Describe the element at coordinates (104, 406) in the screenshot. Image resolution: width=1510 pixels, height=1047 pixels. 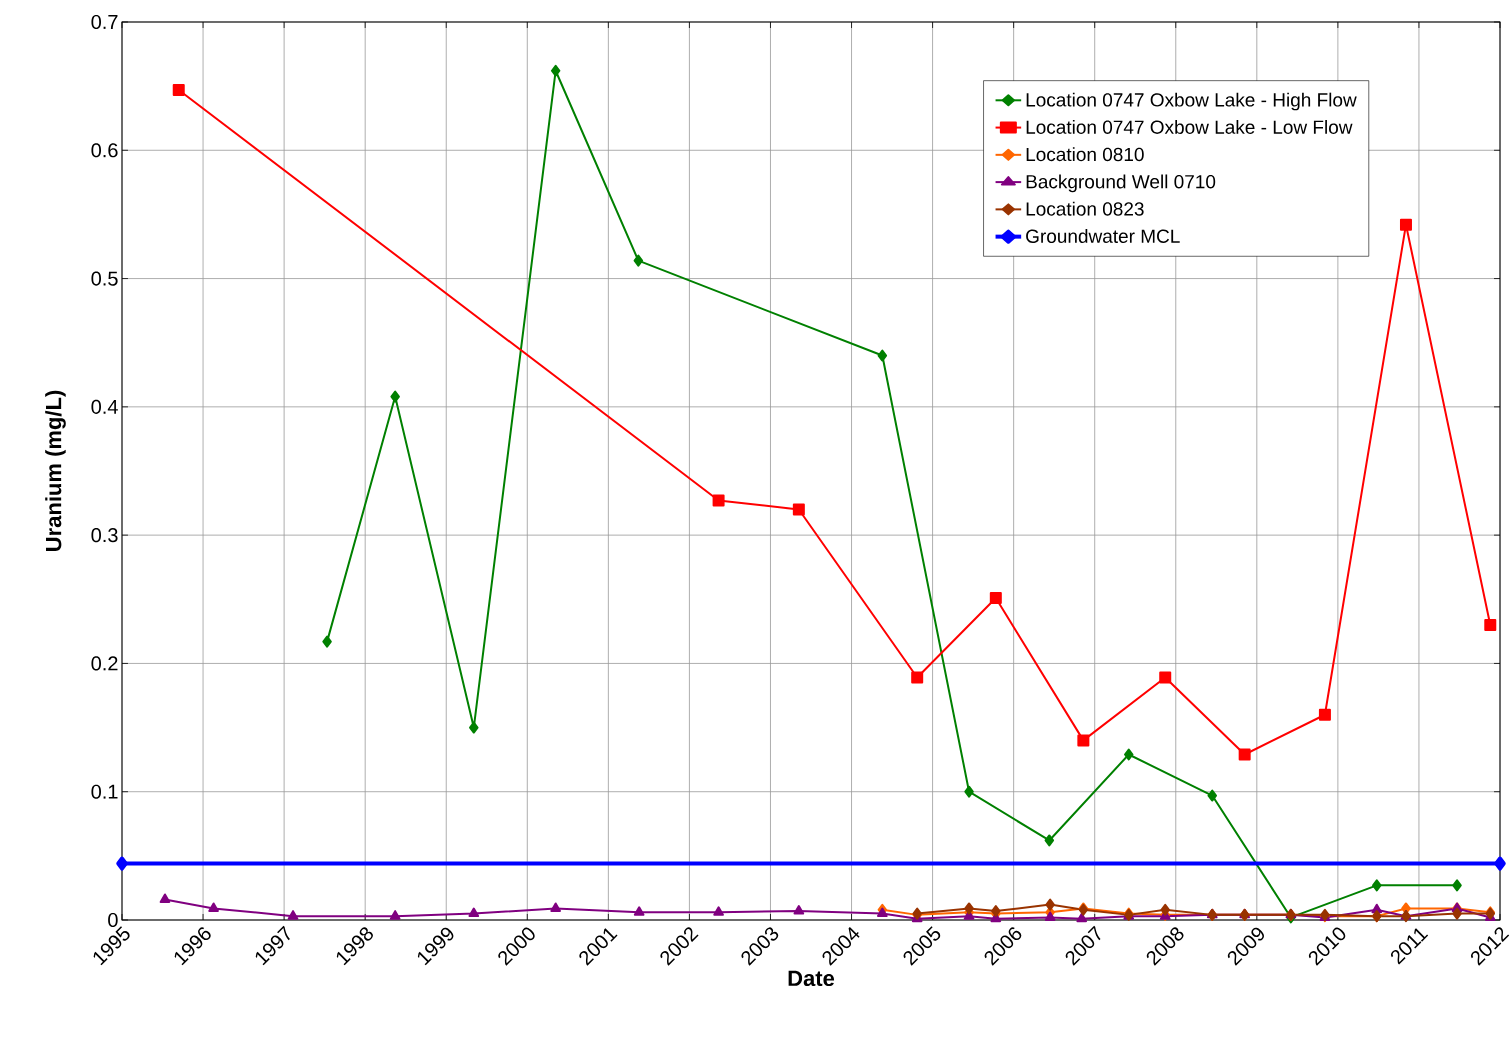
I see `y-tick-label: 0.4` at that location.